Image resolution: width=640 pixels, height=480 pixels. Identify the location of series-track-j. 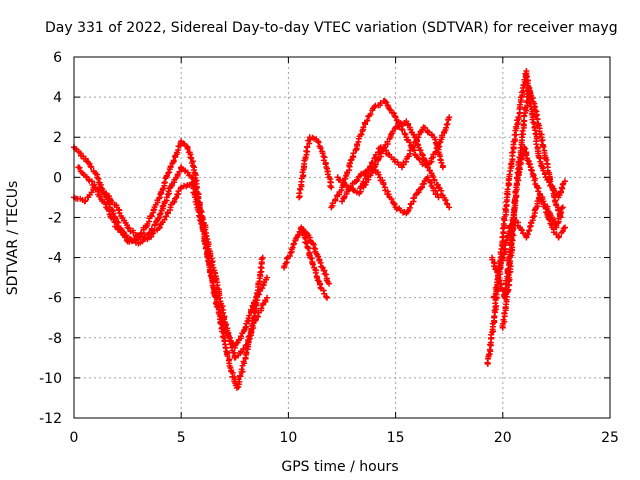
(406, 164).